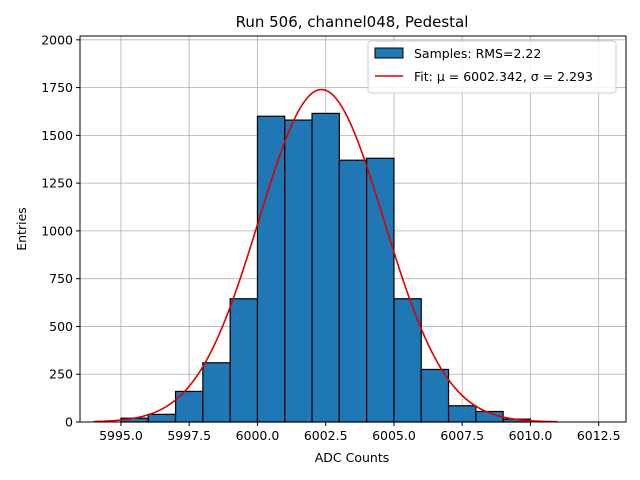  Describe the element at coordinates (389, 53) in the screenshot. I see `legend-histogram-swatch` at that location.